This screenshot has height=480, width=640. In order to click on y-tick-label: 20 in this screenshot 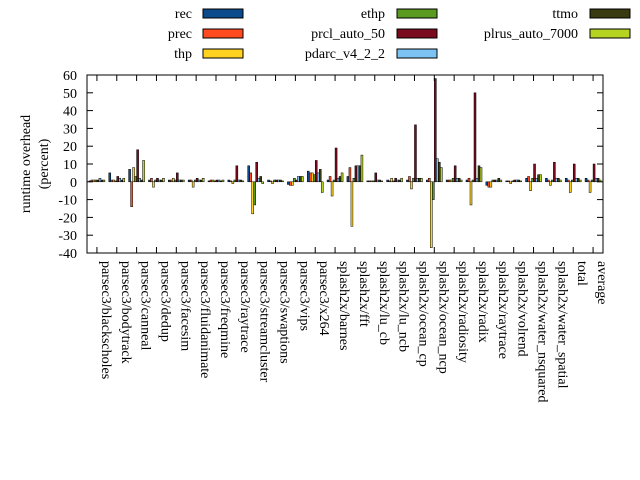, I will do `click(70, 147)`.